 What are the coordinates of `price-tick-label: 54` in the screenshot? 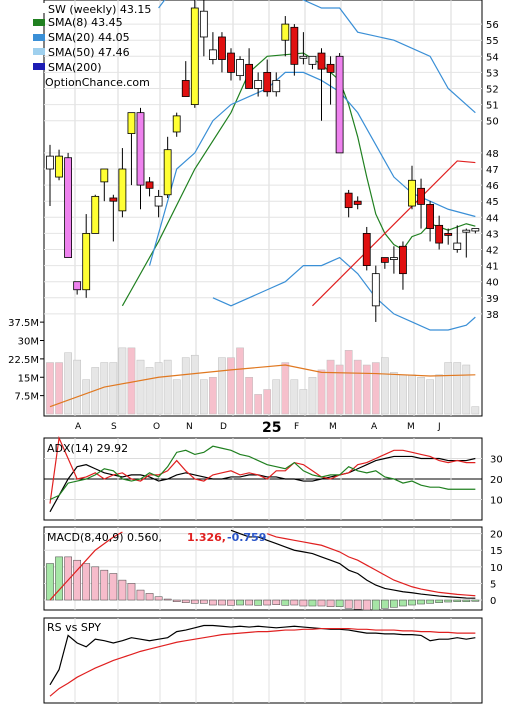 It's located at (492, 57).